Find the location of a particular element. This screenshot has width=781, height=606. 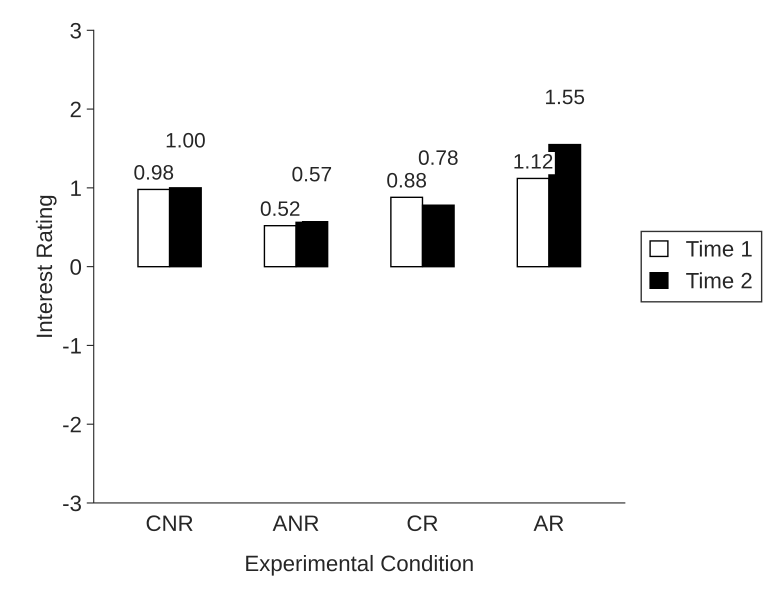

x-tick-label: AR is located at coordinates (549, 523).